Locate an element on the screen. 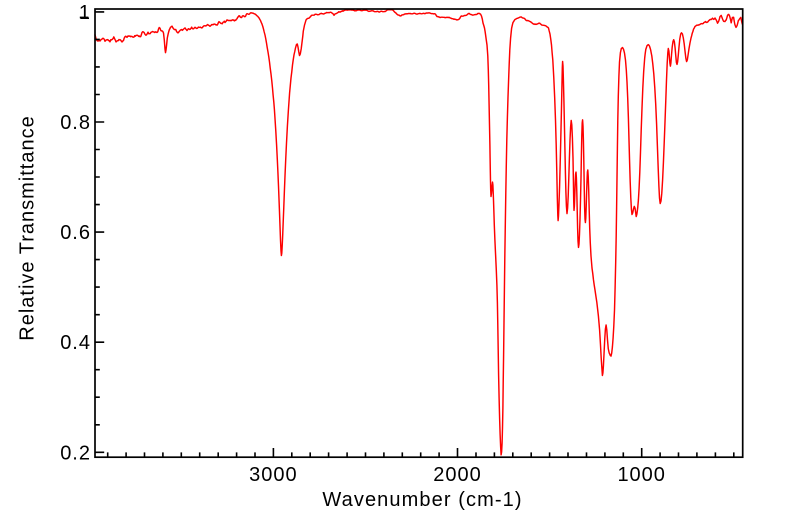 This screenshot has height=521, width=799. svg-text: 3000 is located at coordinates (273, 475).